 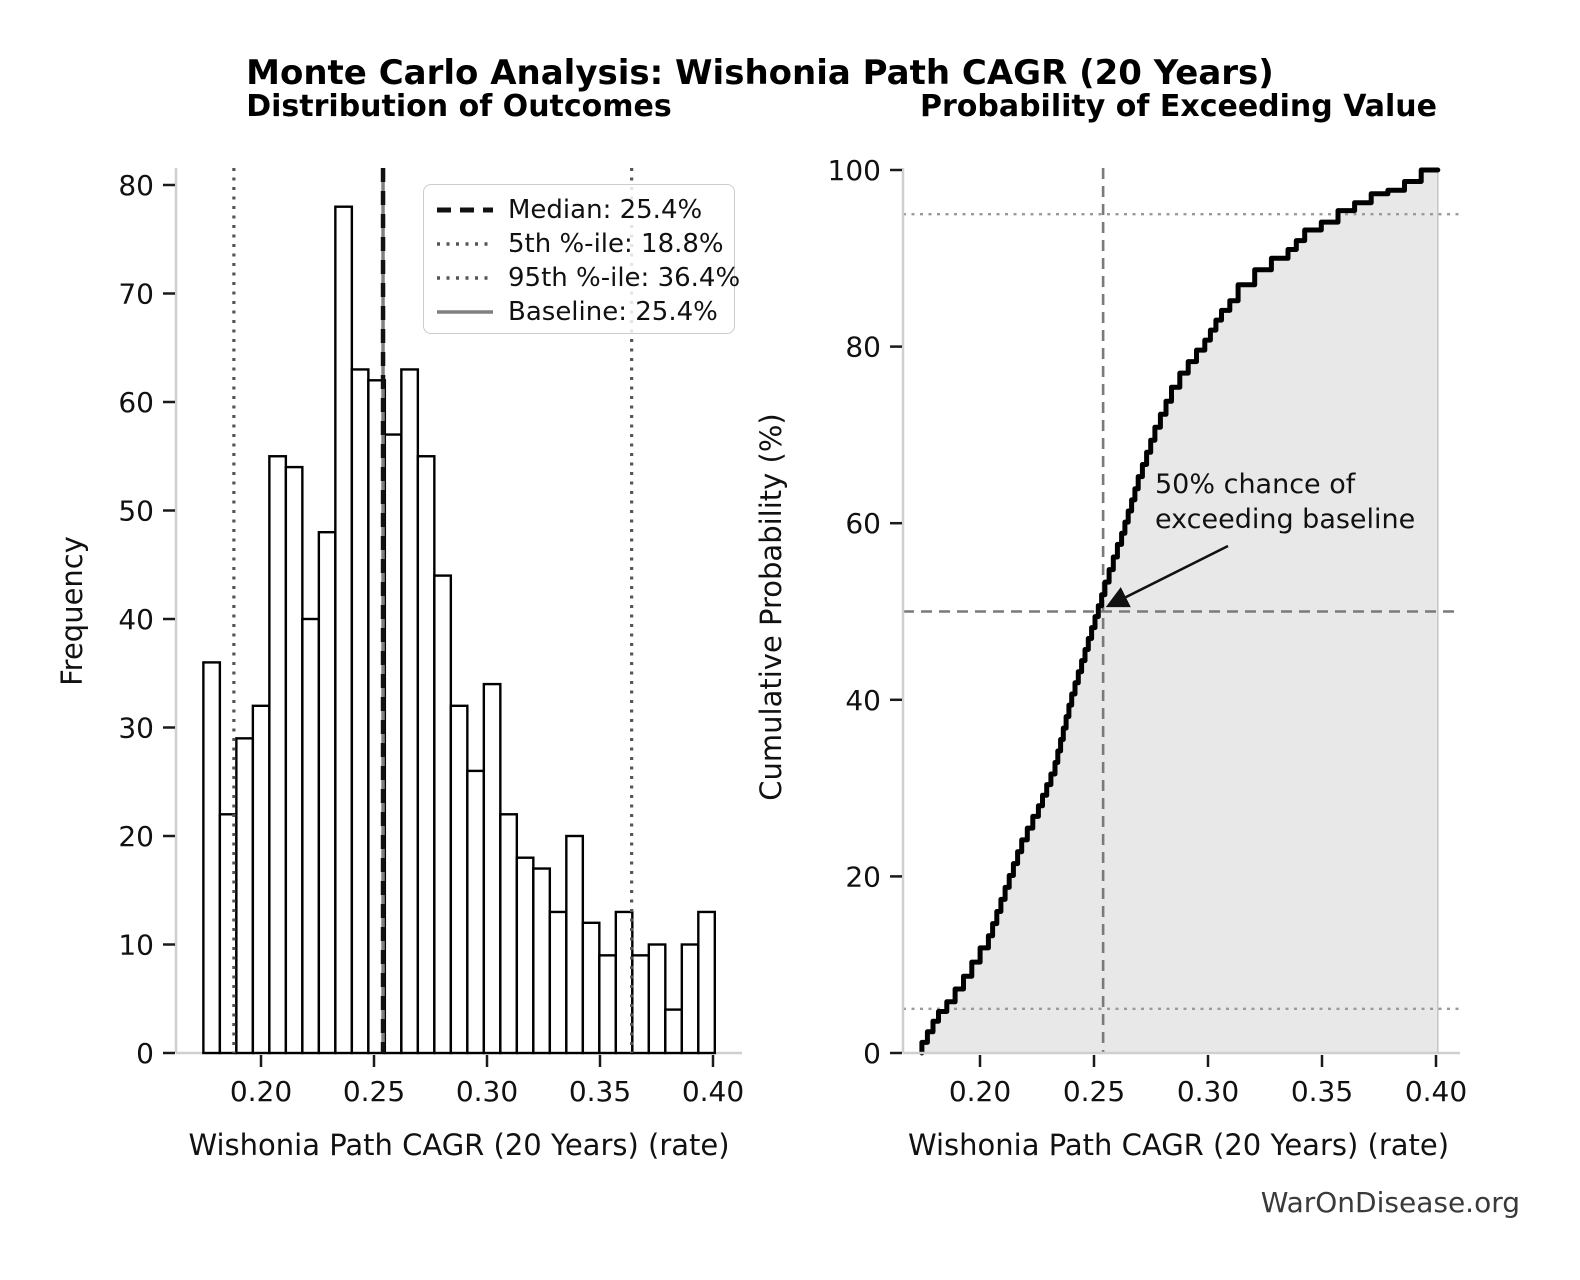 What do you see at coordinates (136, 728) in the screenshot?
I see `y-tick-label: 30` at bounding box center [136, 728].